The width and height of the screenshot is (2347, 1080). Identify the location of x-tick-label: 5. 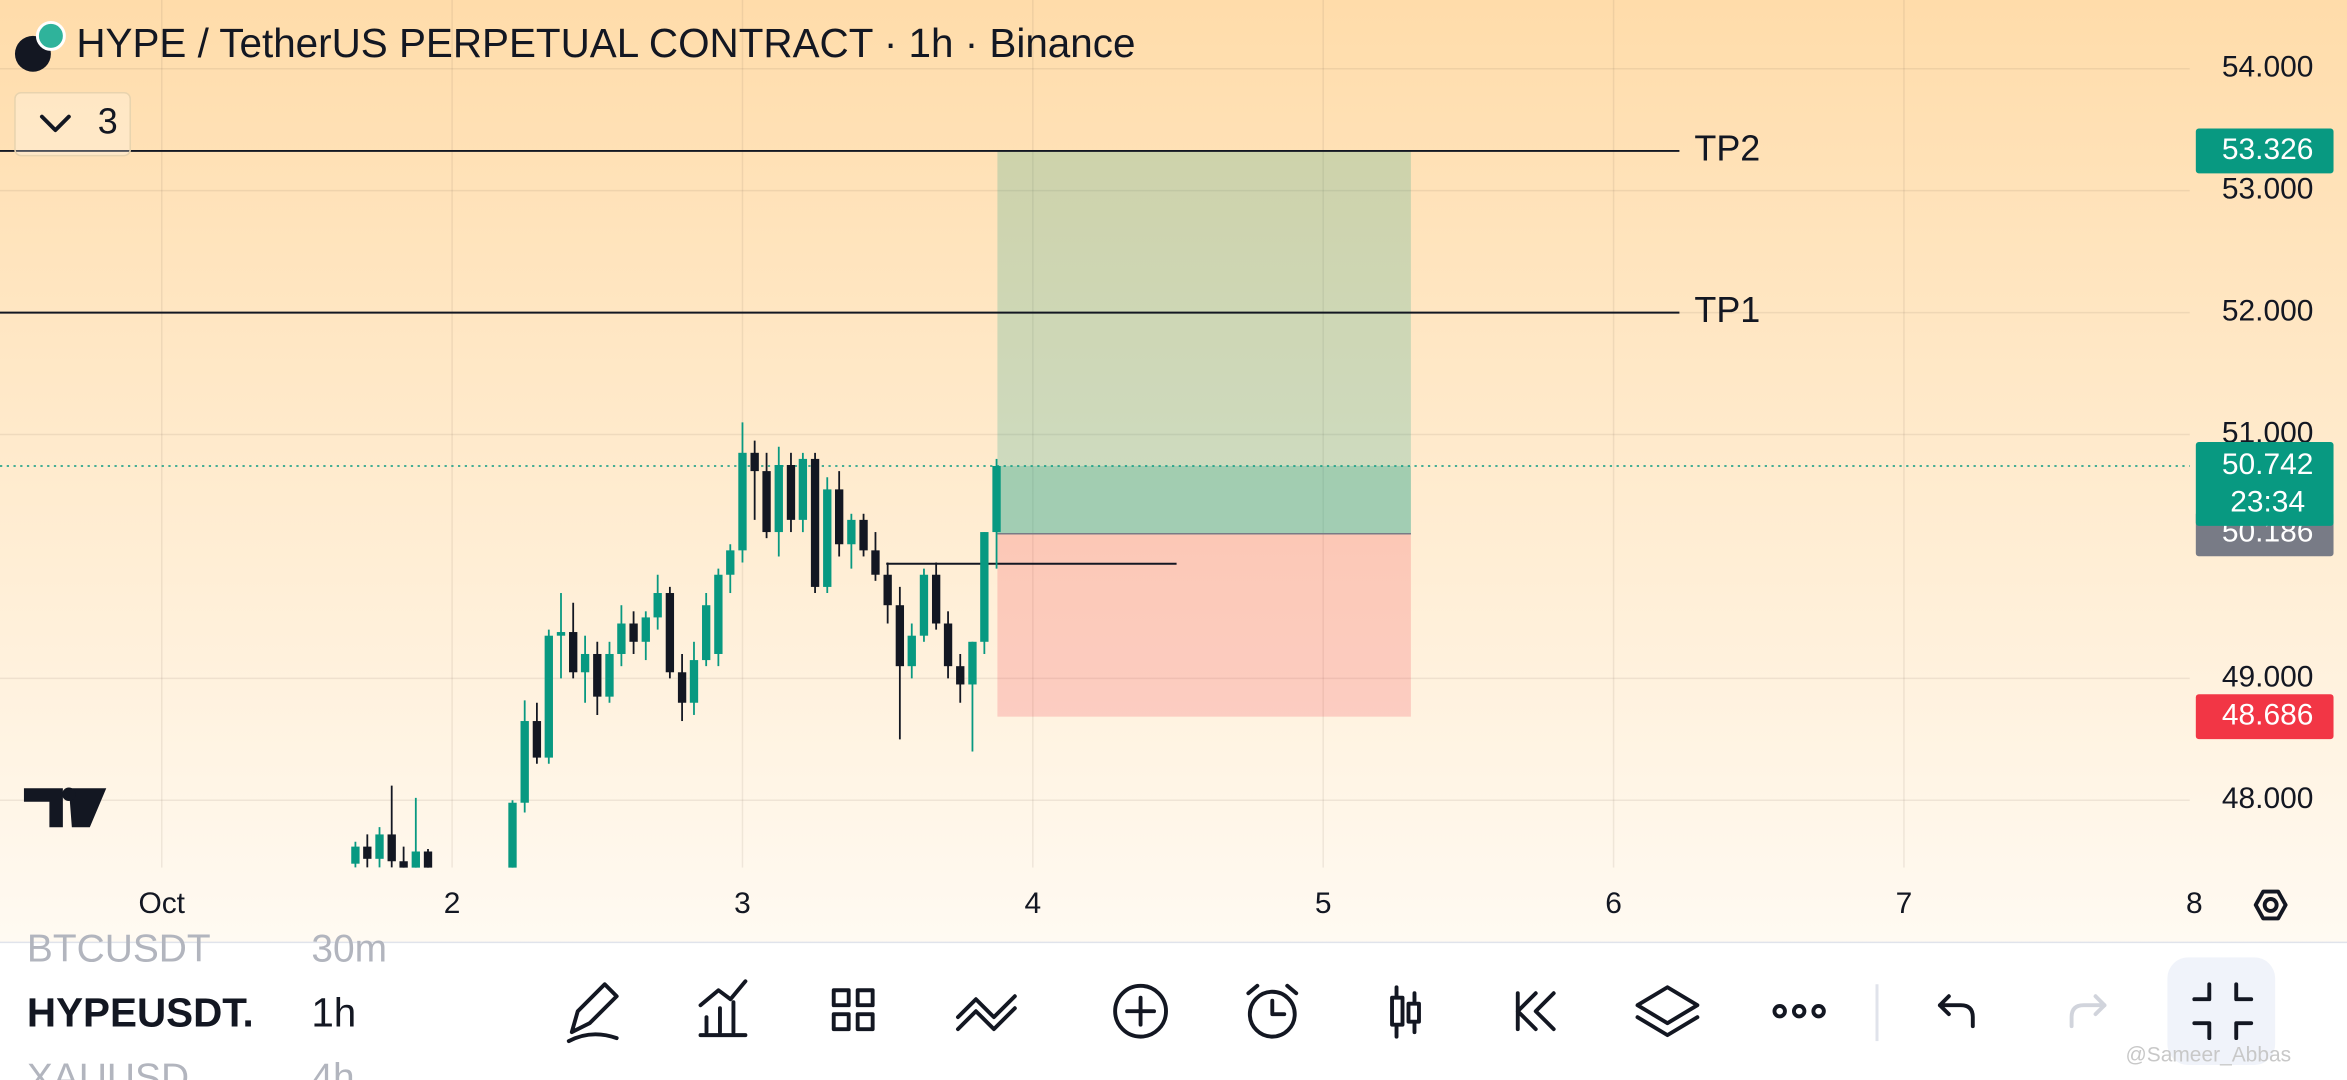
(1323, 903).